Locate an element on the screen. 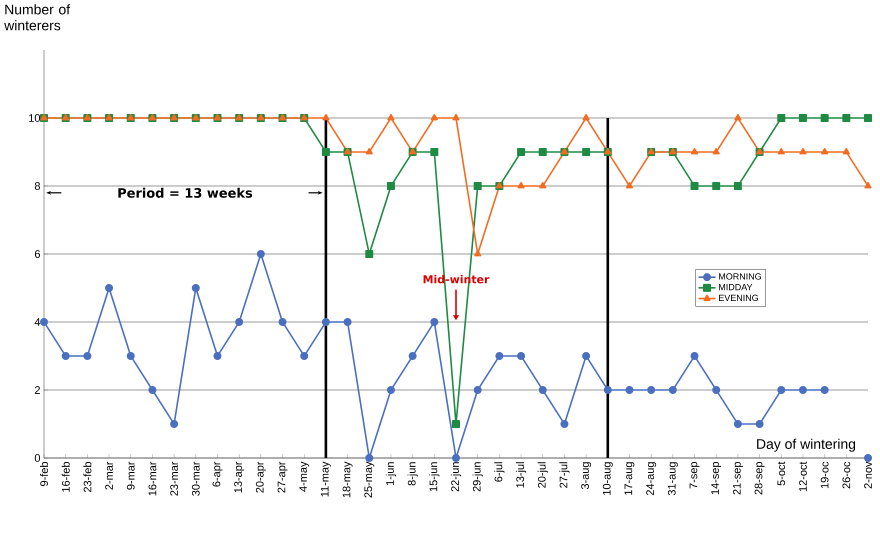  x-tick-label: 20-jul is located at coordinates (543, 475).